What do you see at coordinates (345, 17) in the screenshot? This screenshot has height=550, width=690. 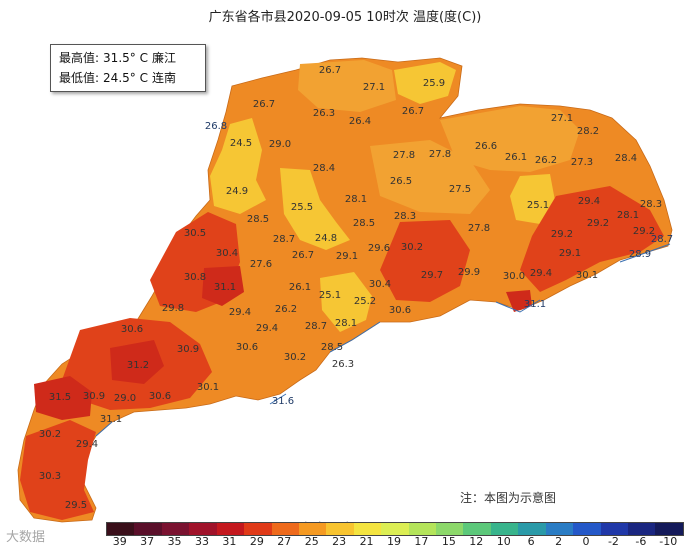 I see `map-title: 广东省各市县2020-09-05 10时次 温度(度(C))` at bounding box center [345, 17].